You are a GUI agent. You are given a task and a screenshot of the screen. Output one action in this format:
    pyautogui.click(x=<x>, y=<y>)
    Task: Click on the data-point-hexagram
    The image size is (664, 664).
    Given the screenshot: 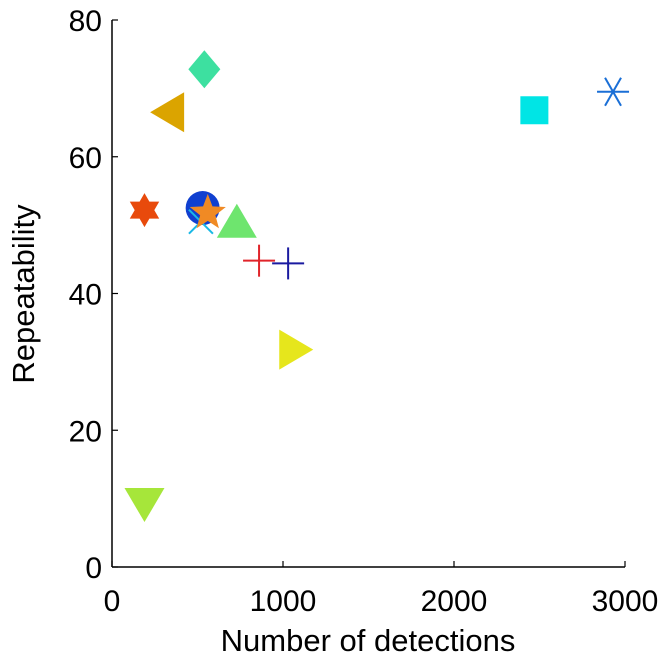 What is the action you would take?
    pyautogui.click(x=144, y=210)
    